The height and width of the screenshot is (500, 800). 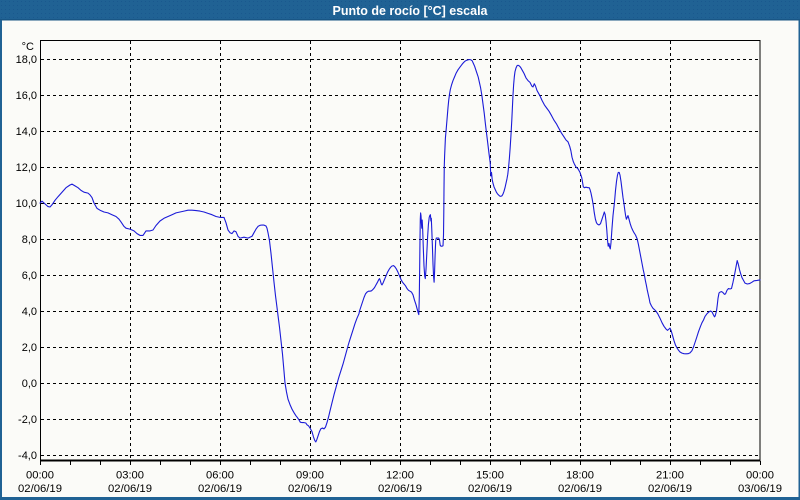 What do you see at coordinates (29, 240) in the screenshot?
I see `svg-text: 8,0` at bounding box center [29, 240].